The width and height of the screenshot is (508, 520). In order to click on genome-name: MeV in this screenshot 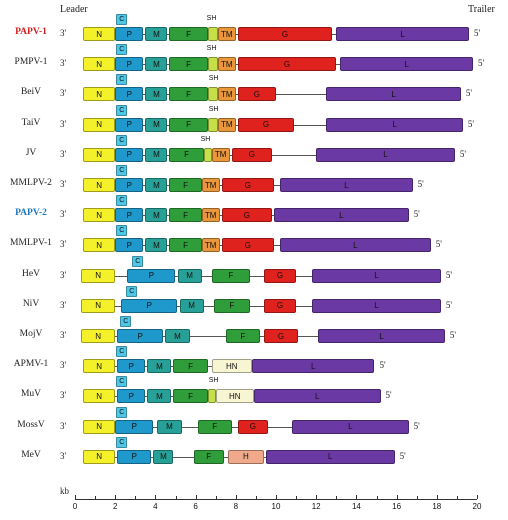, I will do `click(31, 454)`.